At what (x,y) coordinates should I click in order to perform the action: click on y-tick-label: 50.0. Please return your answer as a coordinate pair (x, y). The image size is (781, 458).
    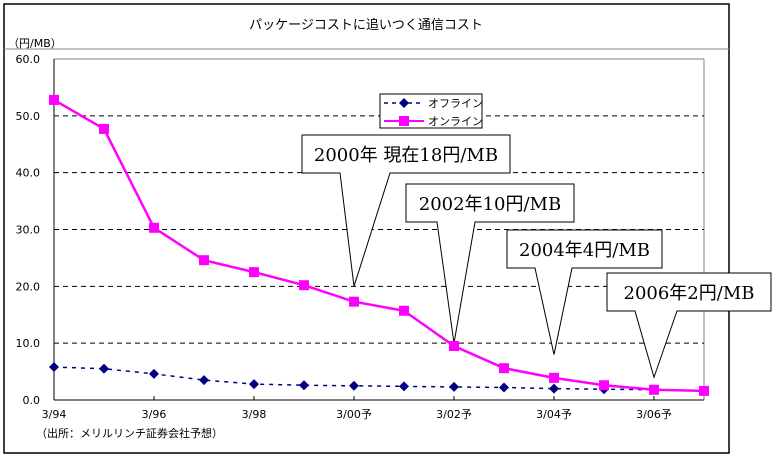
    Looking at the image, I should click on (28, 116).